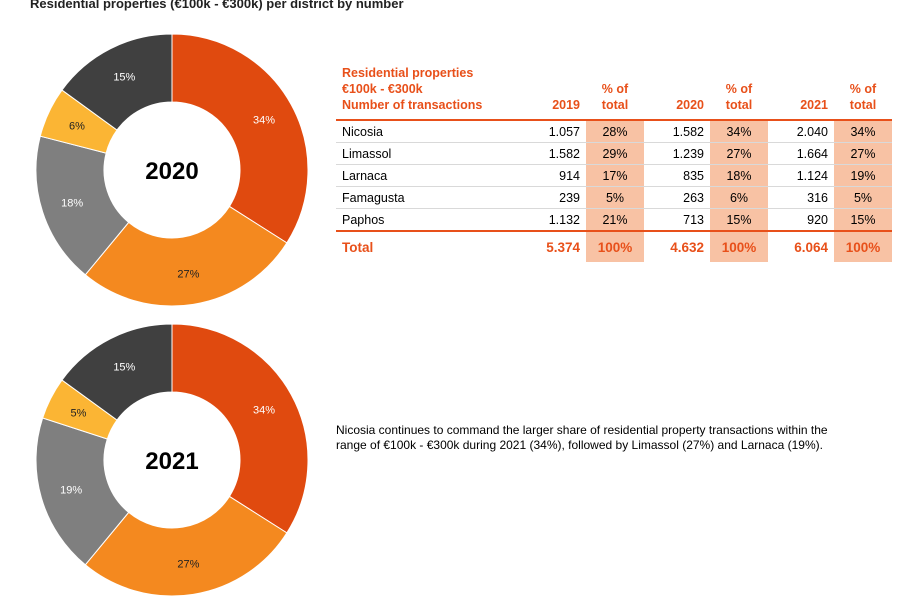 The width and height of the screenshot is (900, 603). Describe the element at coordinates (553, 220) in the screenshot. I see `value-cell: 1.132` at that location.